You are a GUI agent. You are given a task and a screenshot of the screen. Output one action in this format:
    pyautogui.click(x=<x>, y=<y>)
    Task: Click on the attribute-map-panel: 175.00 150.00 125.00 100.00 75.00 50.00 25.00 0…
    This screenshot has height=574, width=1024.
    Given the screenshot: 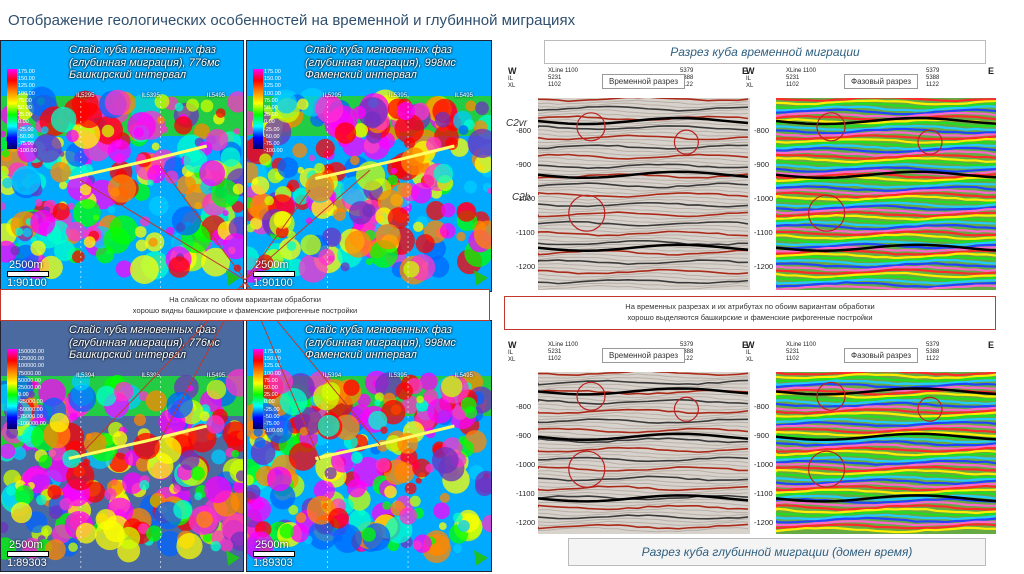 What is the action you would take?
    pyautogui.click(x=369, y=166)
    